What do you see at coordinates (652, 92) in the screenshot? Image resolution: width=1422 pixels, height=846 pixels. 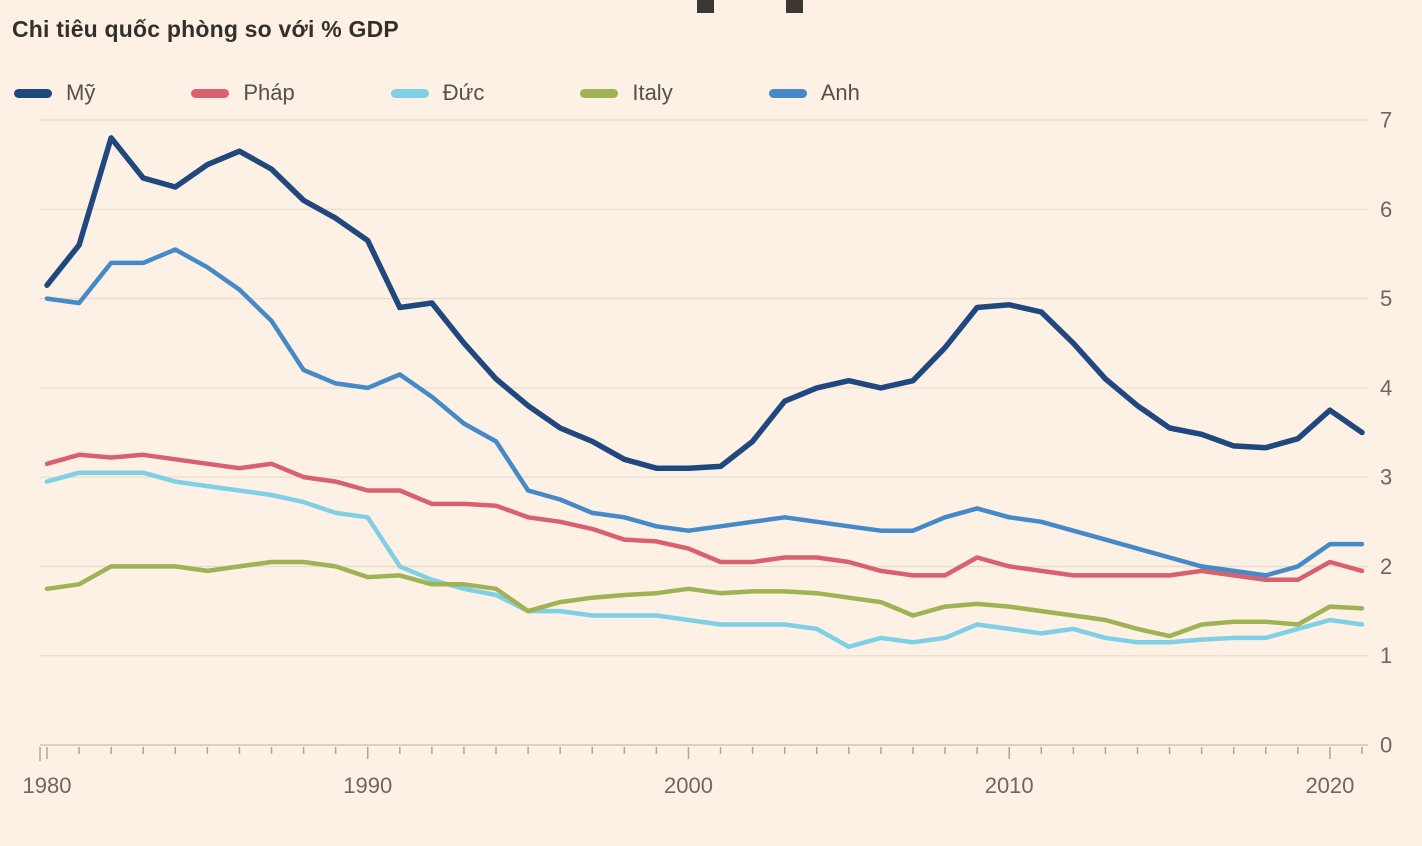 I see `legend-label-Italy: Italy` at bounding box center [652, 92].